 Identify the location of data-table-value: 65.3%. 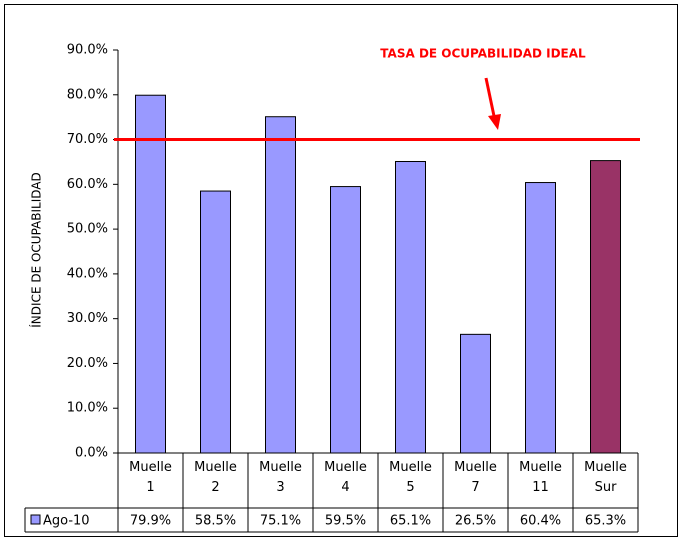
(605, 521).